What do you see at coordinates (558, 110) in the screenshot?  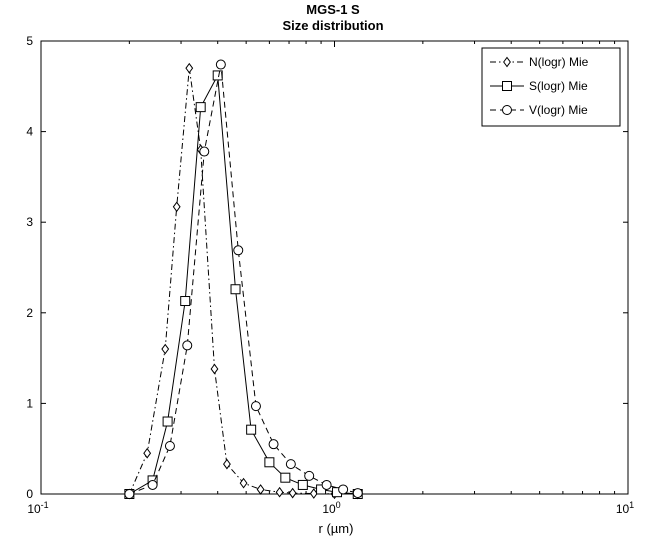 I see `legend-label-3: V(logr) Mie` at bounding box center [558, 110].